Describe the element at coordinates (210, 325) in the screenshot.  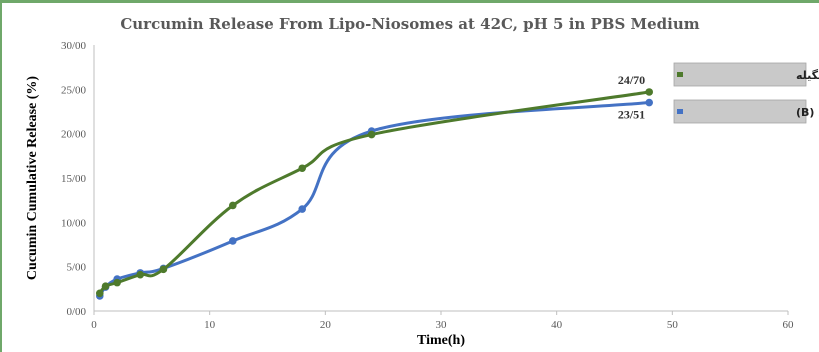
I see `x-tick-label: 10` at that location.